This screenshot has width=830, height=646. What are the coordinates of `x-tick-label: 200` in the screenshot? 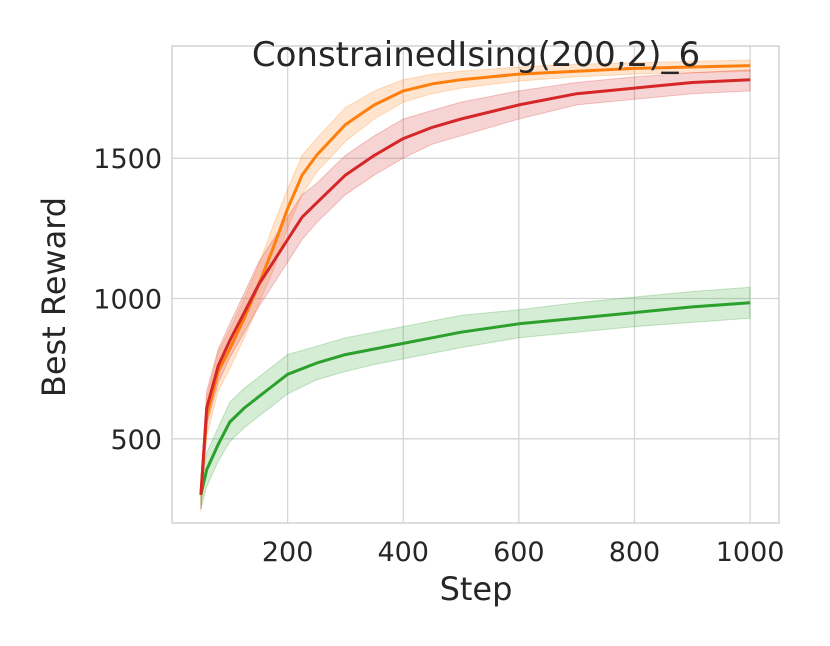 It's located at (288, 552).